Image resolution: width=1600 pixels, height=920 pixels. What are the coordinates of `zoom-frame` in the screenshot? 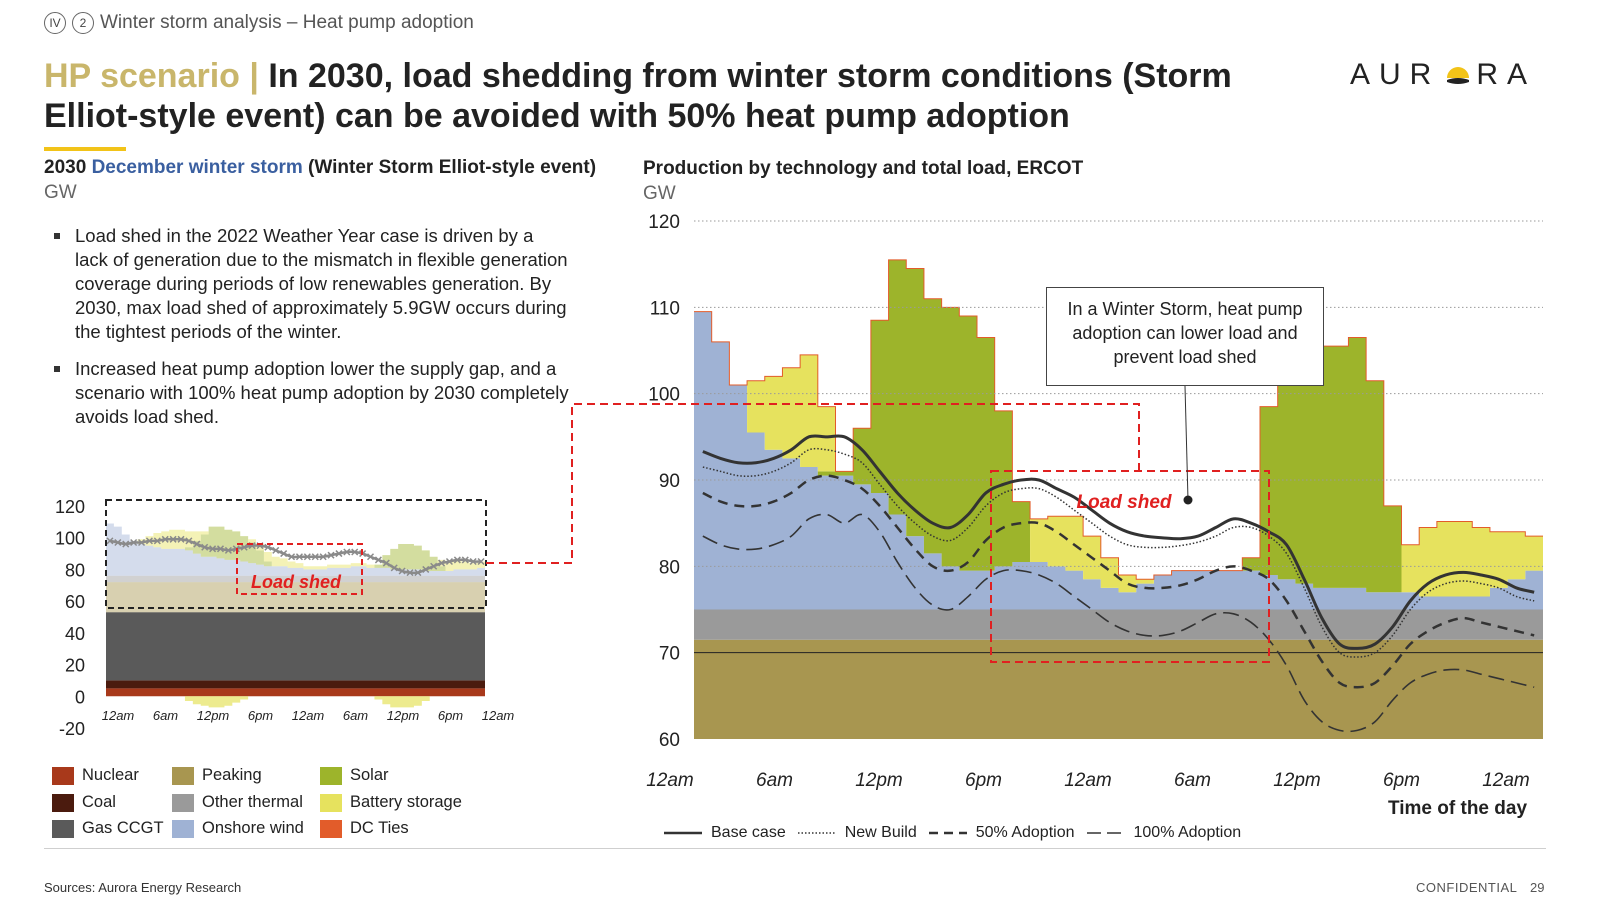 It's located at (296, 554).